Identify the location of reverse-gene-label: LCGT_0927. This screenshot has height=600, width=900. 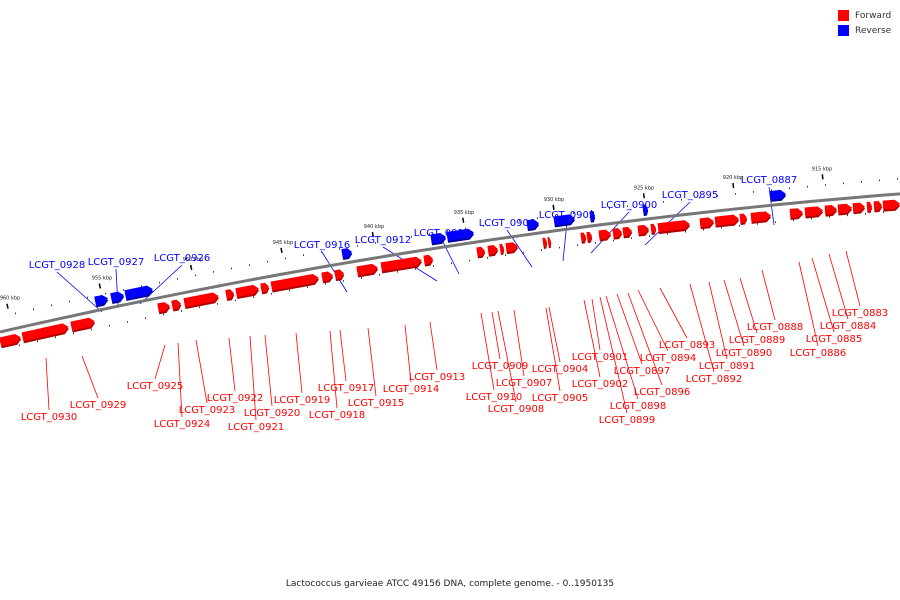
(116, 262).